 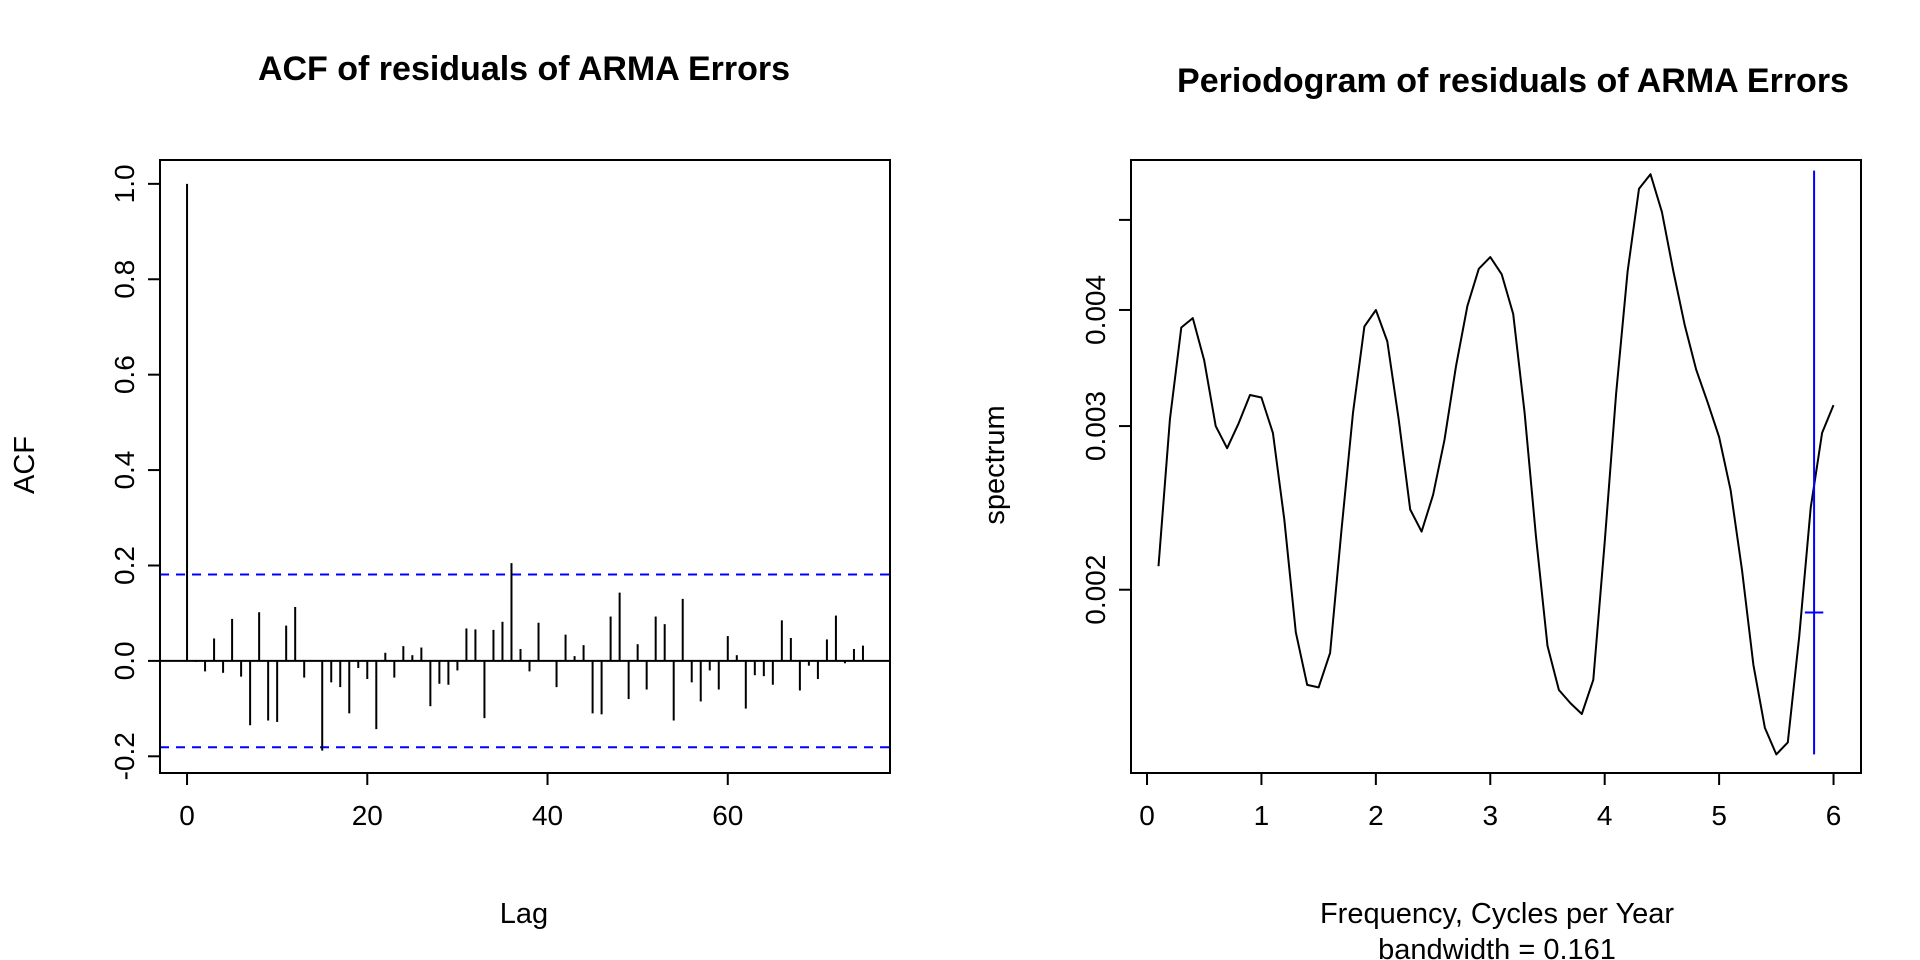 I want to click on periodogram-x-tick-label: 6, so click(x=1834, y=815).